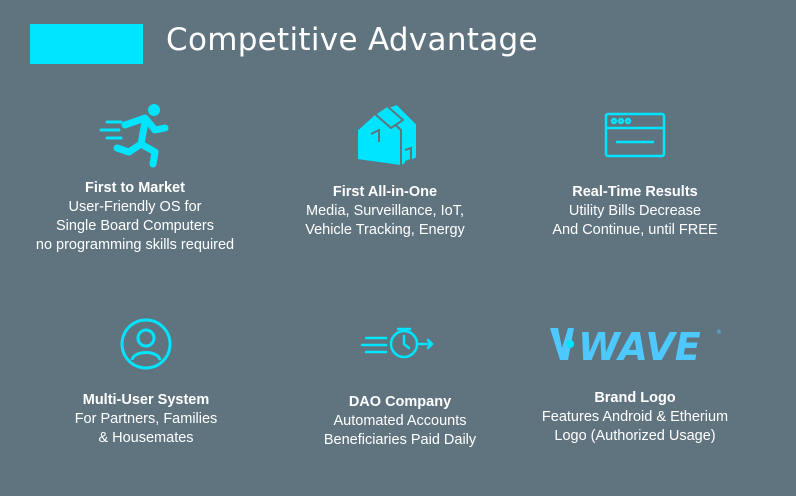  I want to click on card-heading: DAO Company, so click(400, 402).